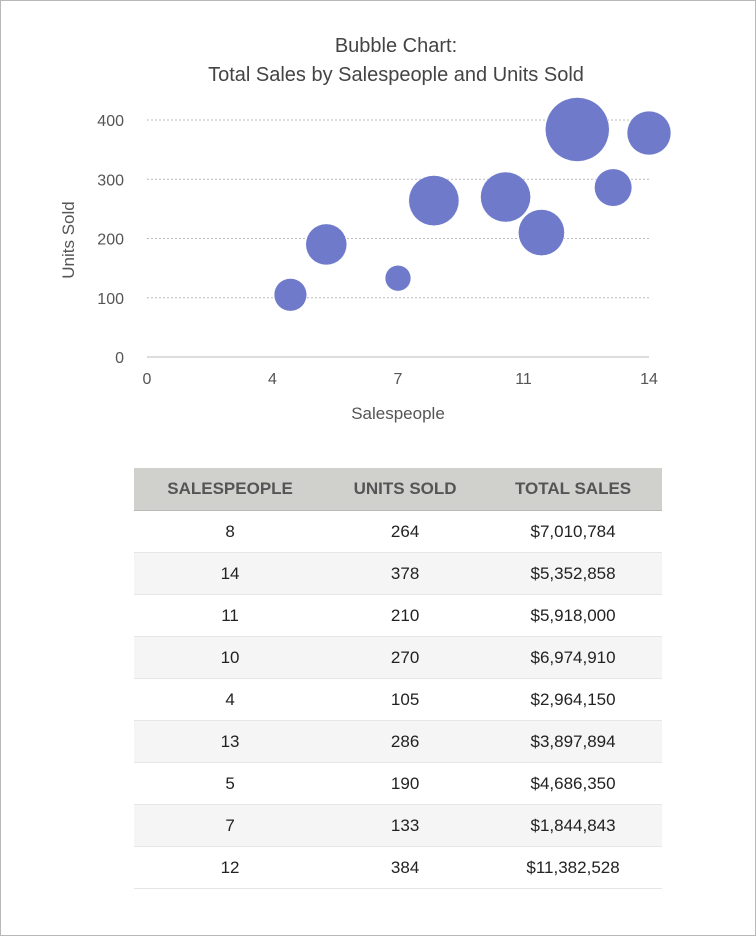 This screenshot has width=756, height=936. Describe the element at coordinates (398, 413) in the screenshot. I see `x-axis-label: Salespeople` at that location.